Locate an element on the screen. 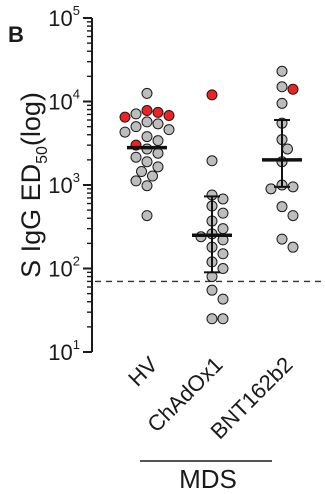  y-axis-label: S IgG ED50(log) is located at coordinates (33, 185).